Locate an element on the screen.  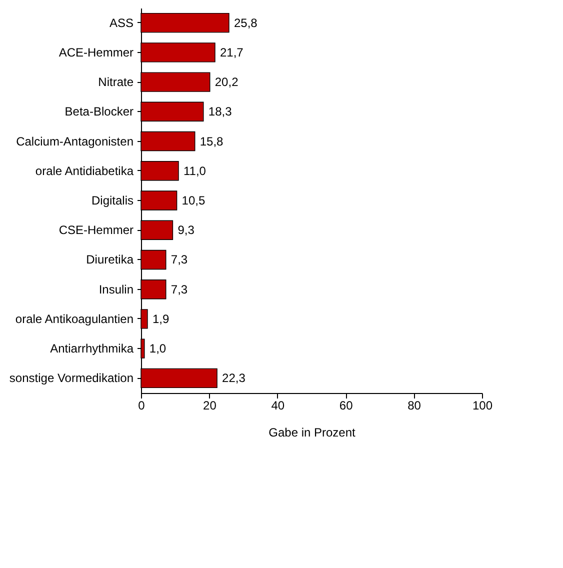
y-tick-label: Antiarrhythmika is located at coordinates (92, 349).